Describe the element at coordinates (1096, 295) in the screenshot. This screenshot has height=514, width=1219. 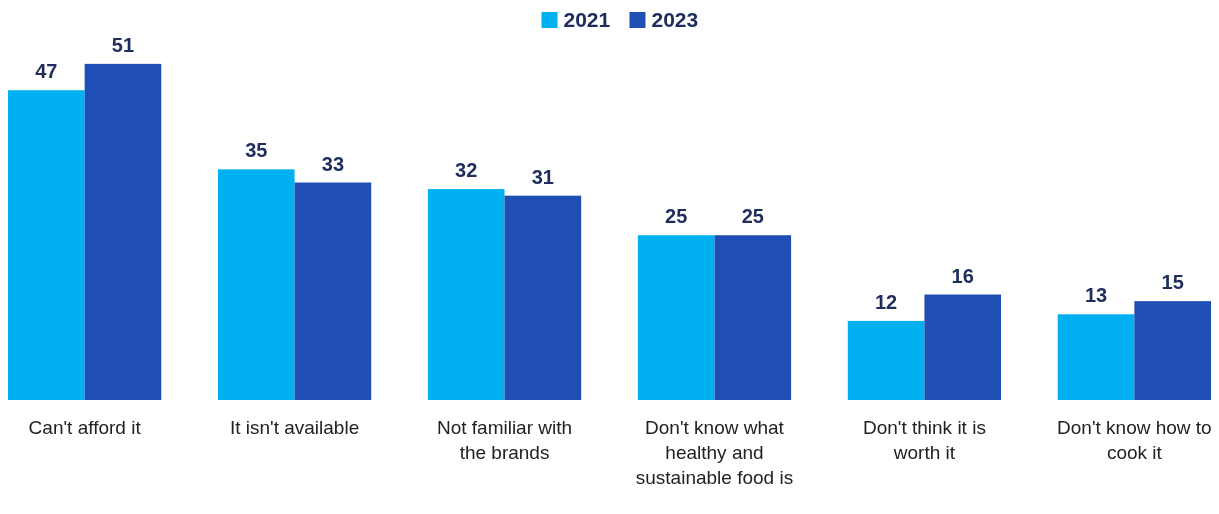
I see `data-label: 13` at that location.